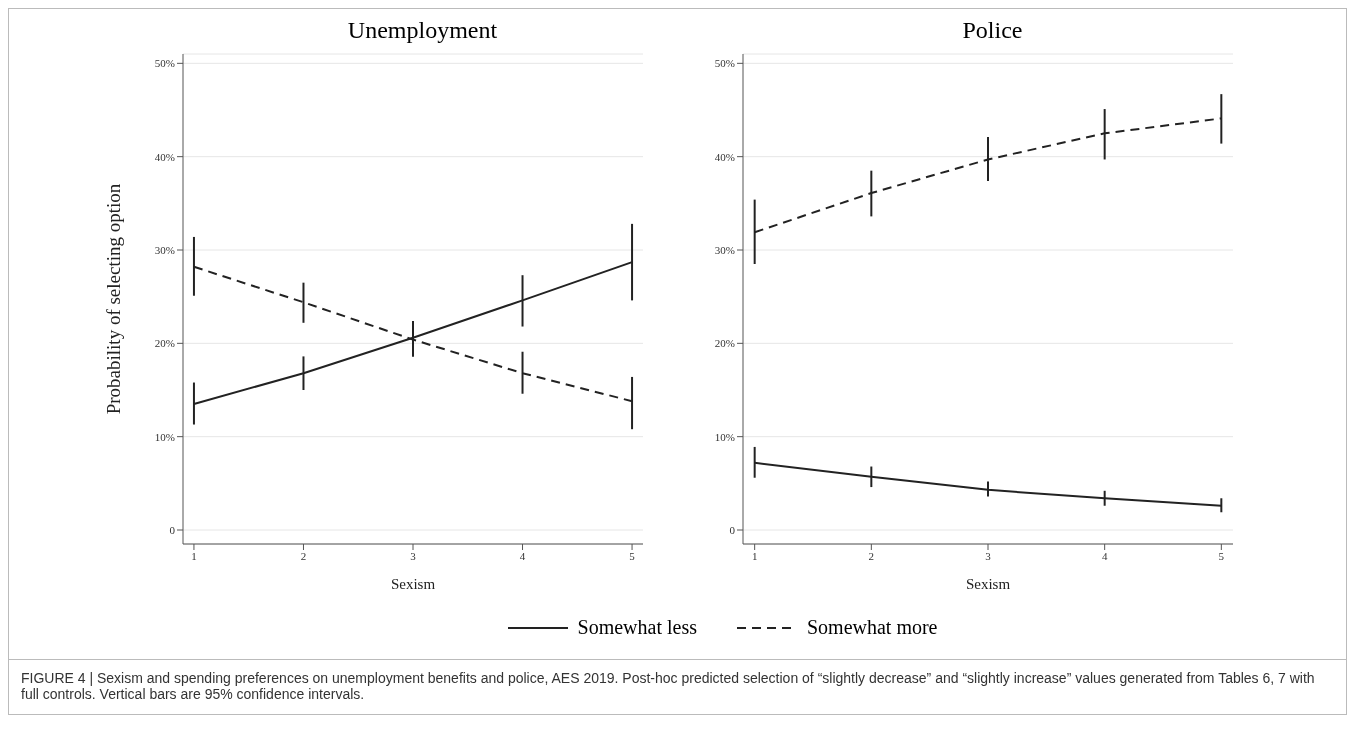 The width and height of the screenshot is (1357, 738). What do you see at coordinates (872, 627) in the screenshot?
I see `legend-label: Somewhat more` at bounding box center [872, 627].